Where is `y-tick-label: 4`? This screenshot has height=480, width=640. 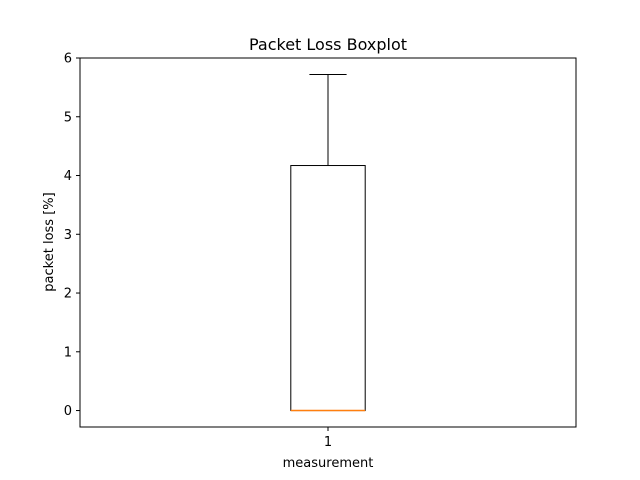
y-tick-label: 4 is located at coordinates (68, 176).